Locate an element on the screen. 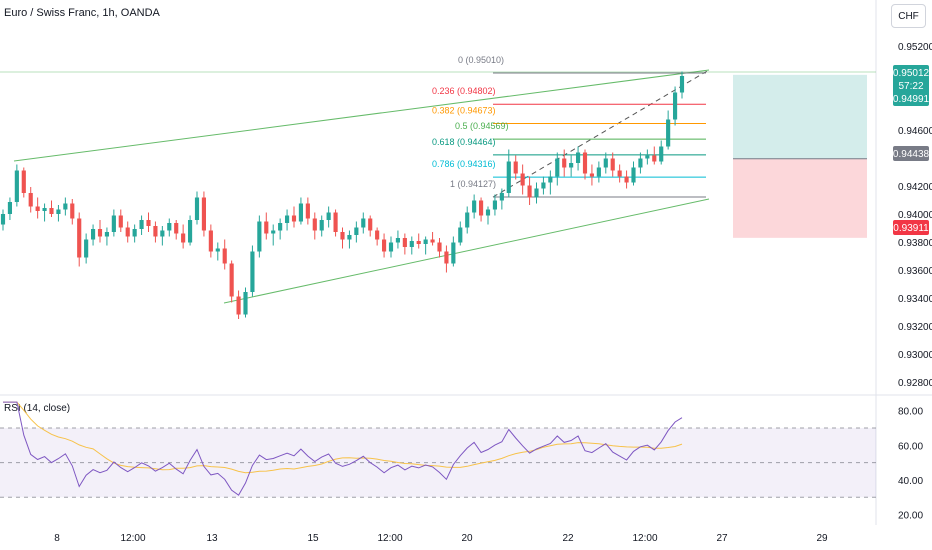 Image resolution: width=932 pixels, height=550 pixels. price-label-entry: 0.94438 is located at coordinates (911, 153).